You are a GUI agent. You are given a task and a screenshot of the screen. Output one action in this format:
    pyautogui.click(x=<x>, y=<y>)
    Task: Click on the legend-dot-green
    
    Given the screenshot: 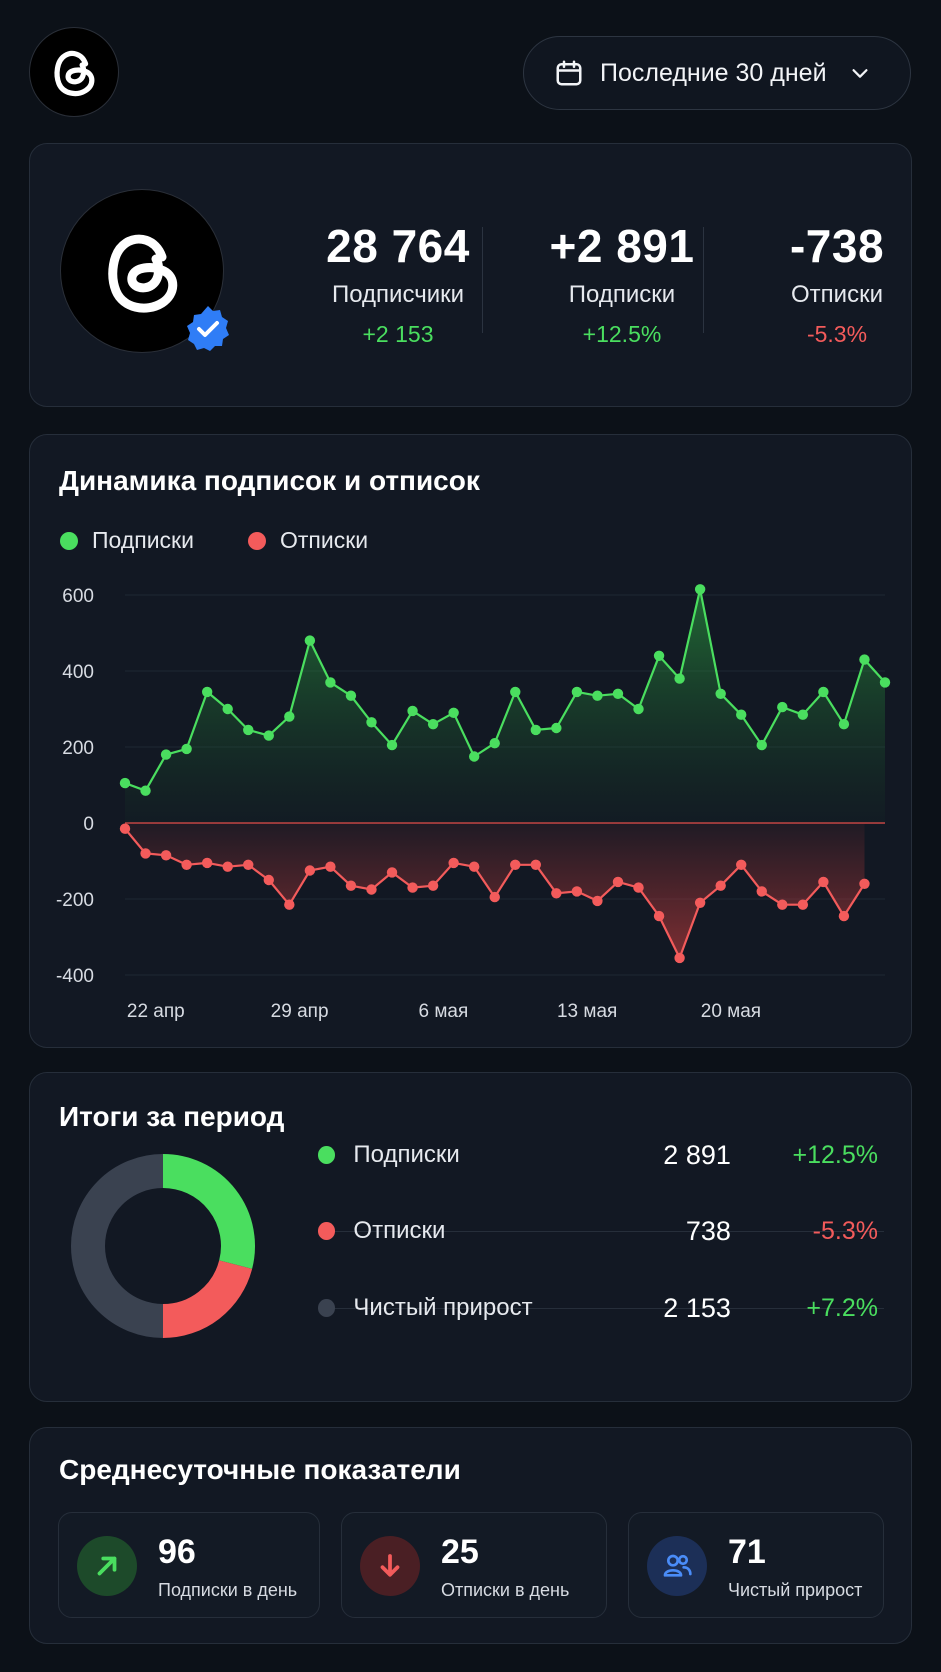 What is the action you would take?
    pyautogui.click(x=69, y=540)
    